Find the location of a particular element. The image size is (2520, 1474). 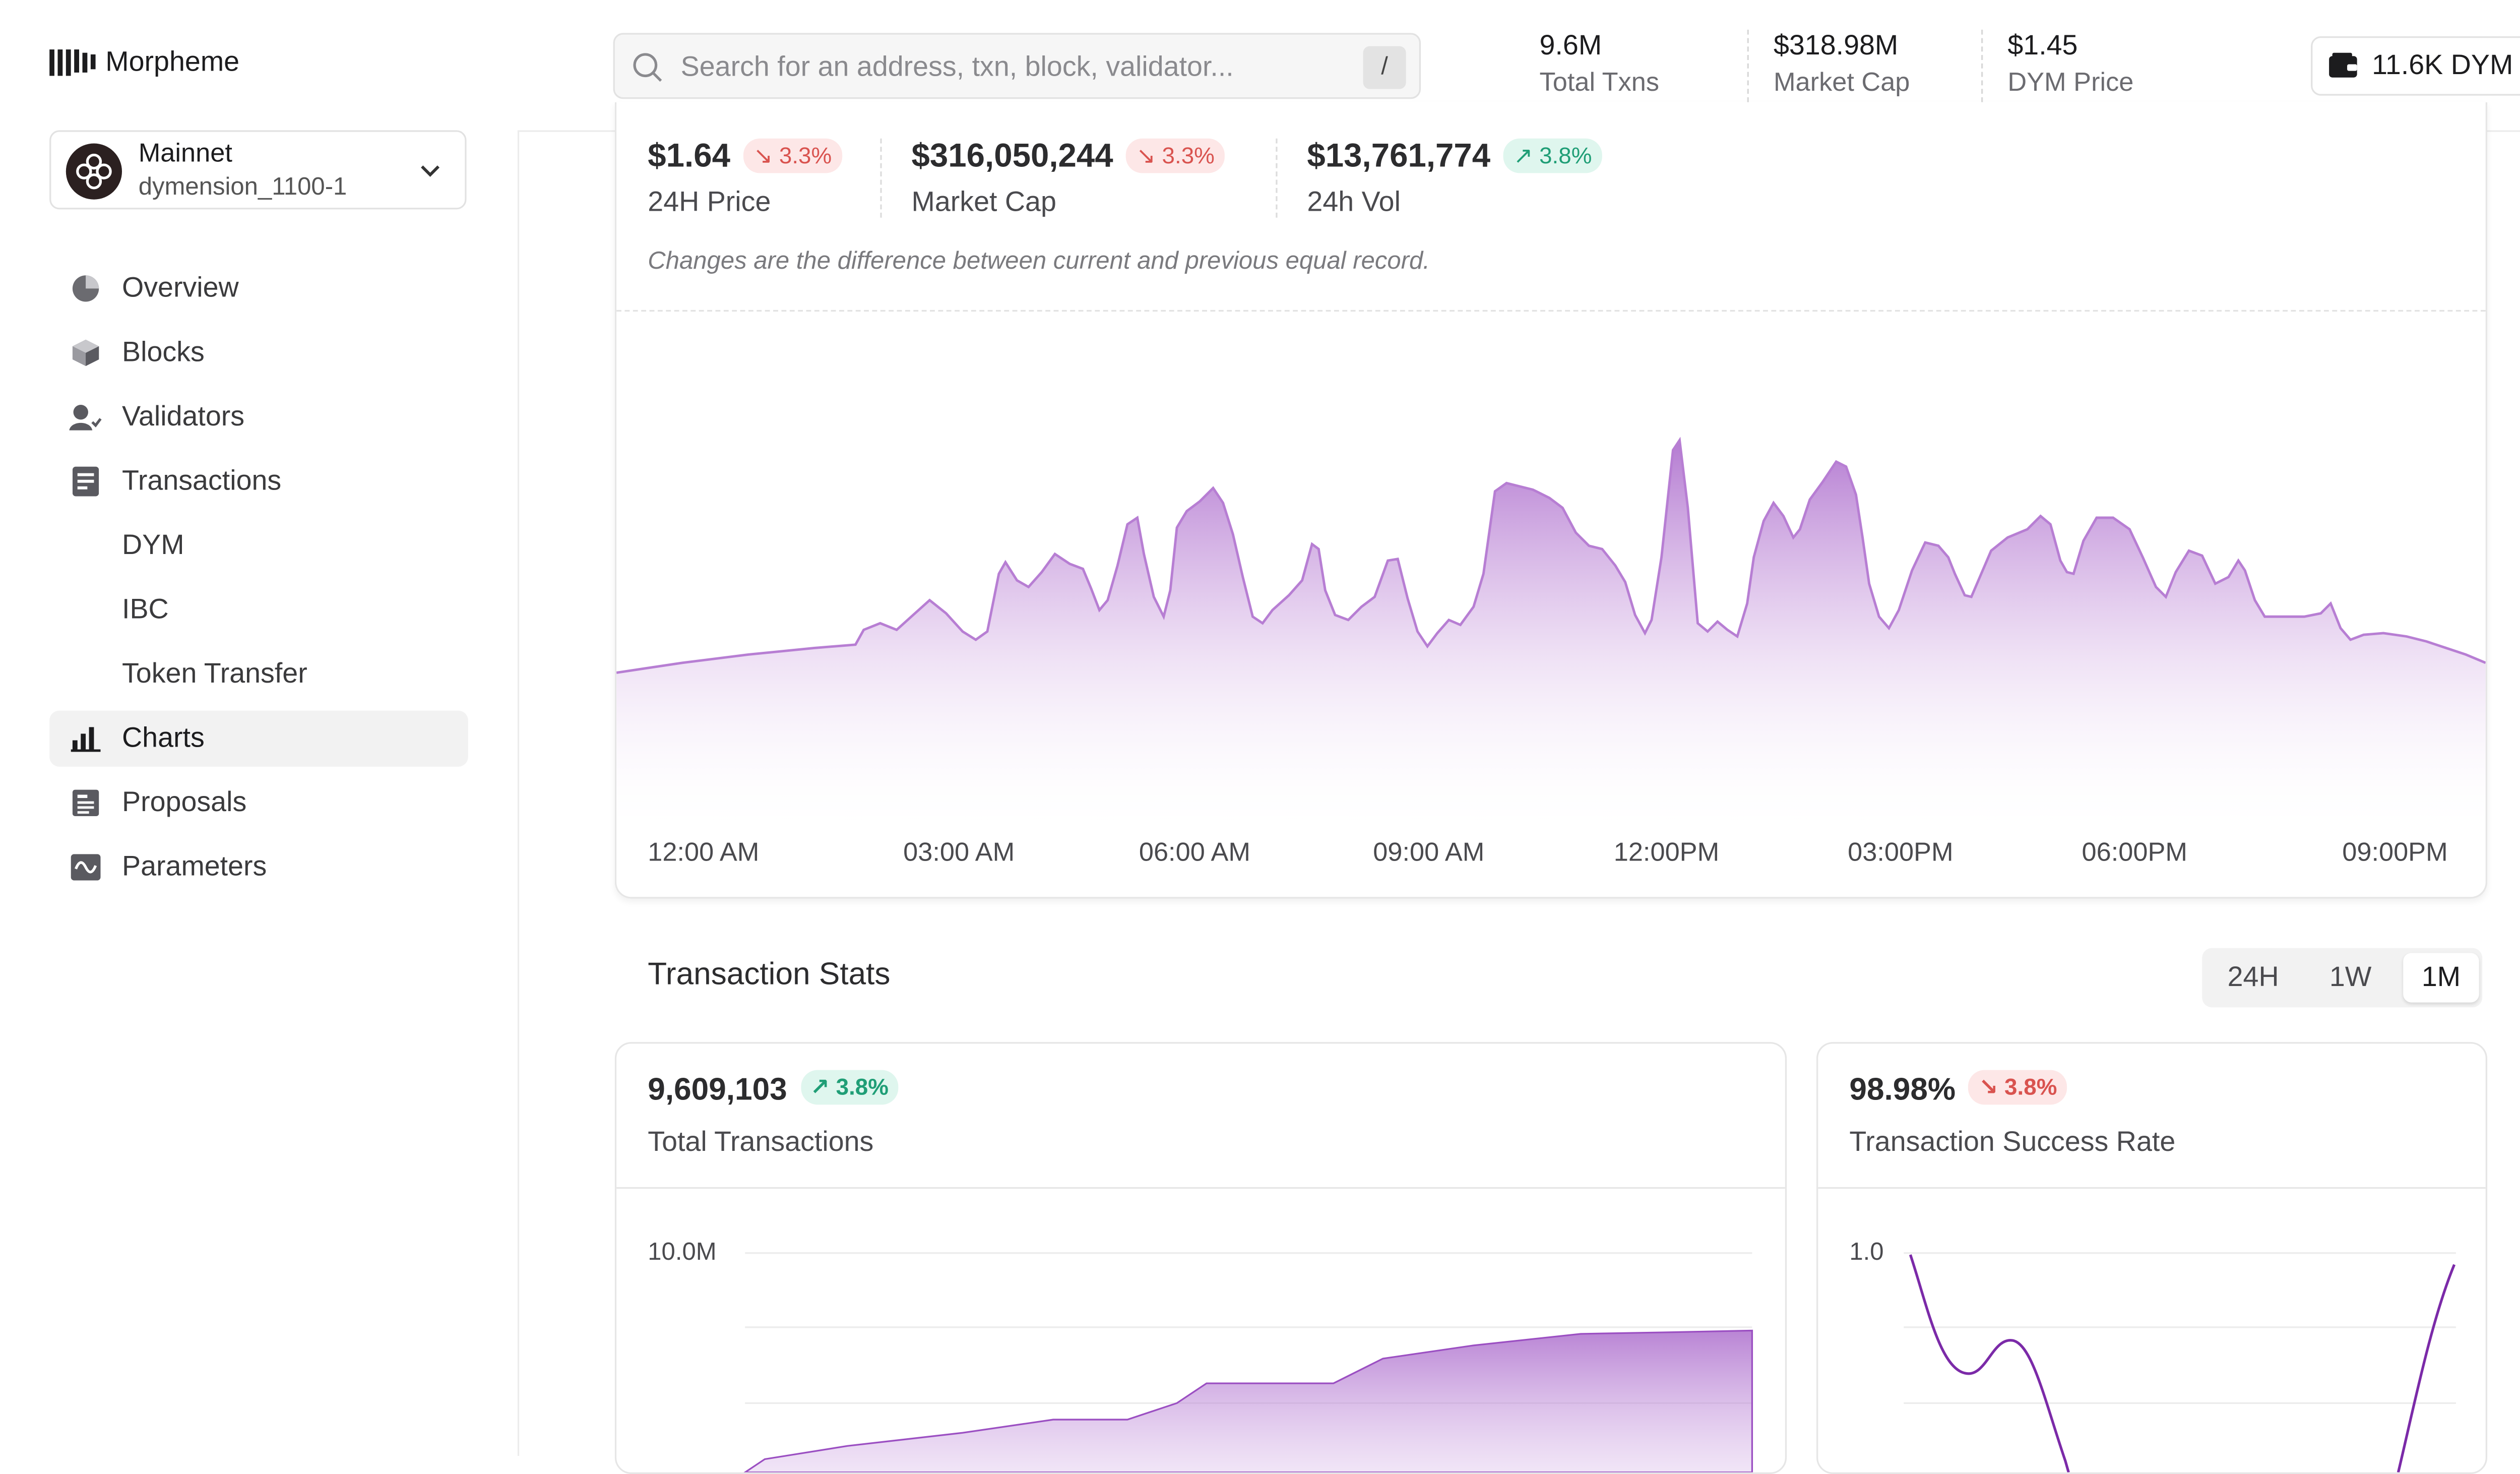

success-rate-chart is located at coordinates (2152, 1331).